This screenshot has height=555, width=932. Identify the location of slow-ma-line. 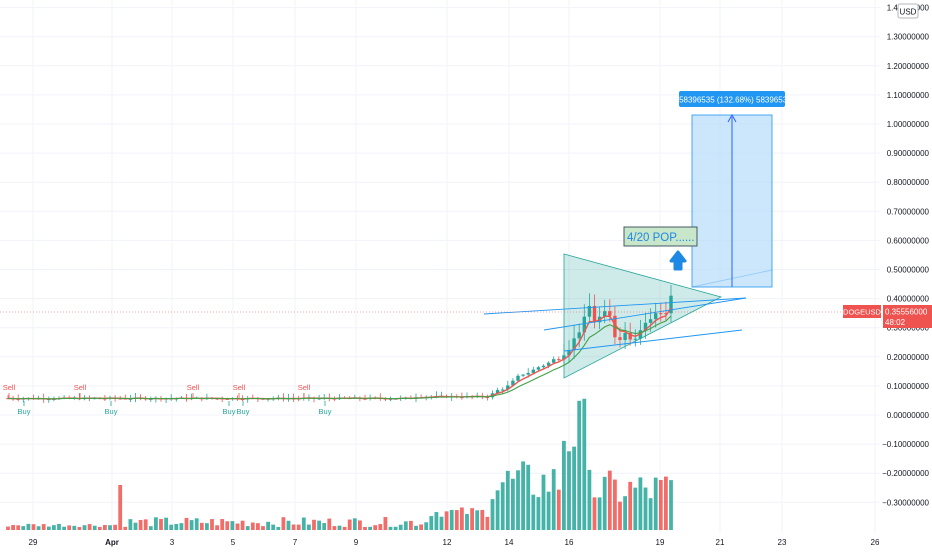
(339, 357).